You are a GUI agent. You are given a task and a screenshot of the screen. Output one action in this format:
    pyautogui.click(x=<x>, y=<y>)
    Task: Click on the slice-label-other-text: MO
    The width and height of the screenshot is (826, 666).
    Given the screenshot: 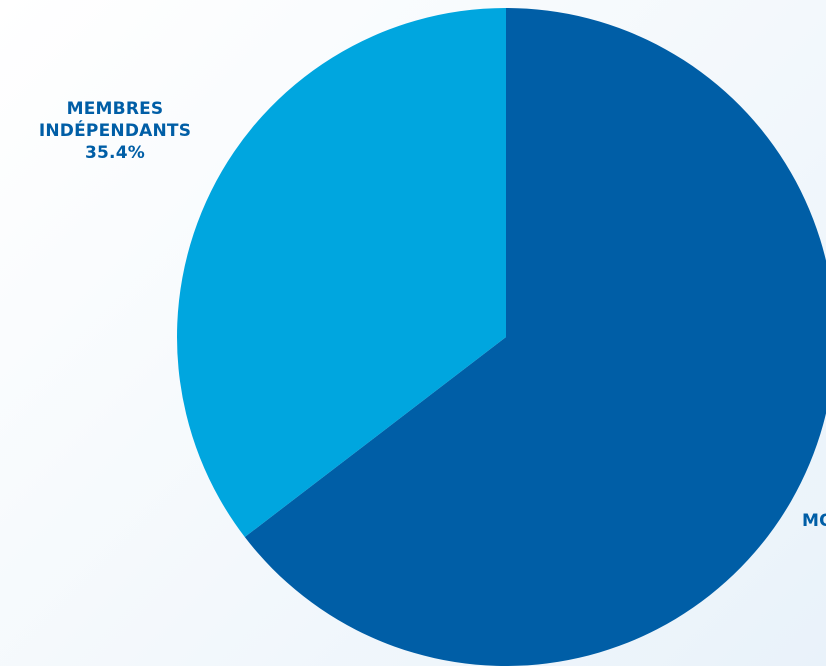 What is the action you would take?
    pyautogui.click(x=814, y=521)
    